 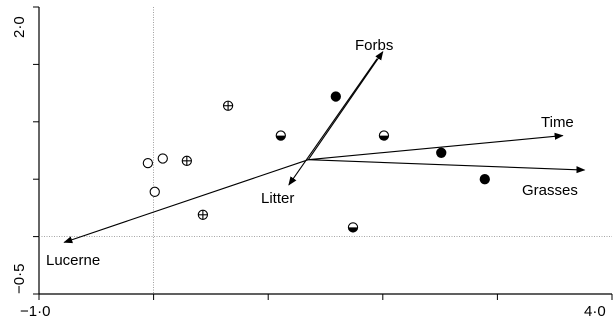 I want to click on vector-label-forbs: Forbs, so click(x=374, y=45).